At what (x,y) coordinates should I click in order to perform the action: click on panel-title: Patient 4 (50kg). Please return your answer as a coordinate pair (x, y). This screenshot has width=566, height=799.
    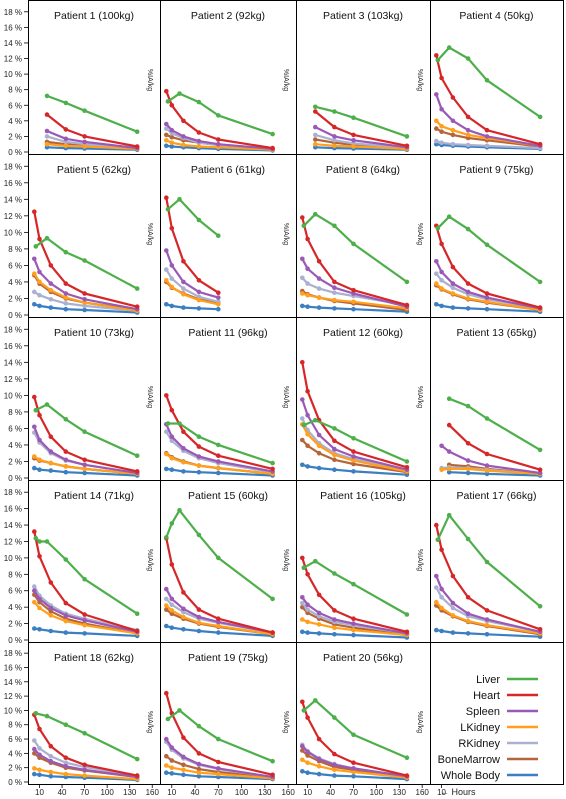
    Looking at the image, I should click on (496, 16).